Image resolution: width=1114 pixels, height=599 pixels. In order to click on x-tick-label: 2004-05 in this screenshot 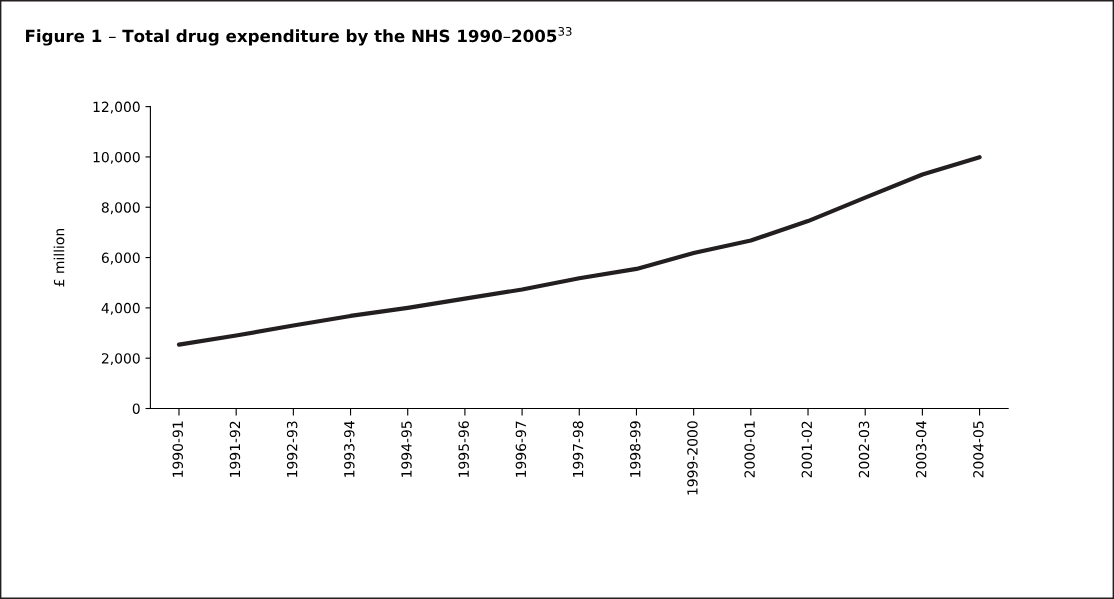, I will do `click(978, 449)`.